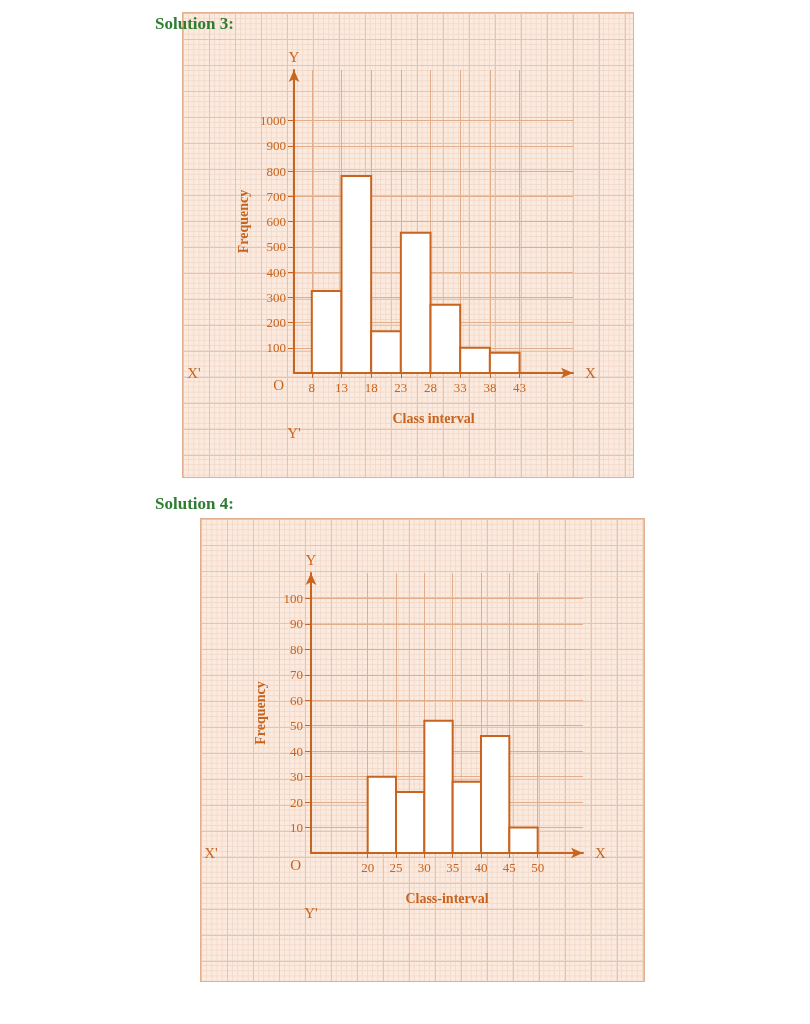  Describe the element at coordinates (296, 802) in the screenshot. I see `y-tick-label: 20` at that location.